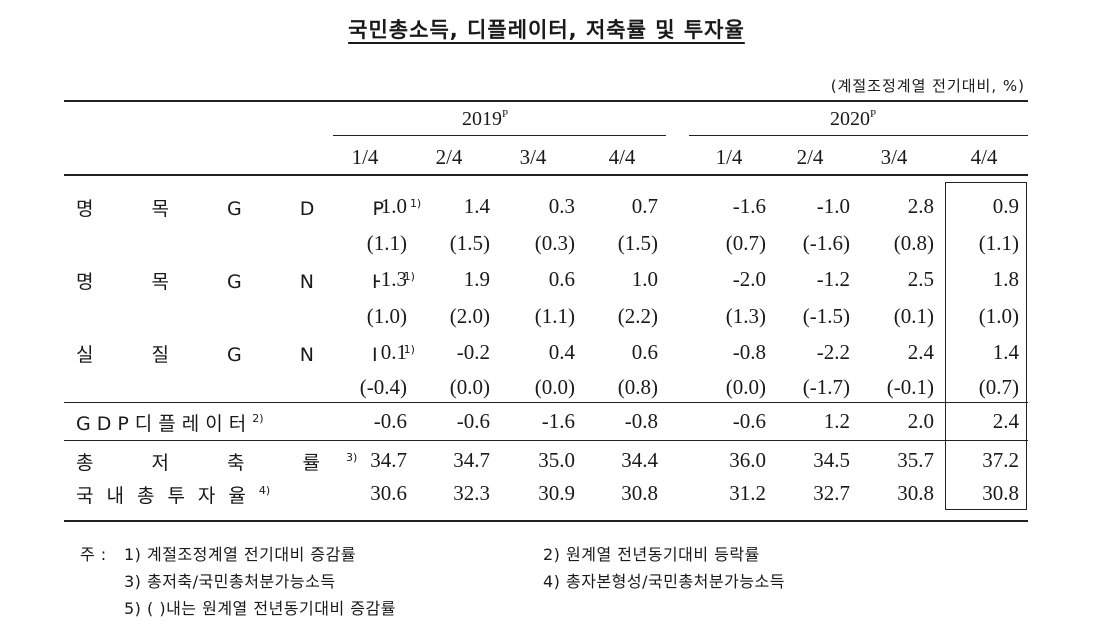 The image size is (1093, 638). Describe the element at coordinates (826, 243) in the screenshot. I see `table-cell: (-1.6)` at that location.